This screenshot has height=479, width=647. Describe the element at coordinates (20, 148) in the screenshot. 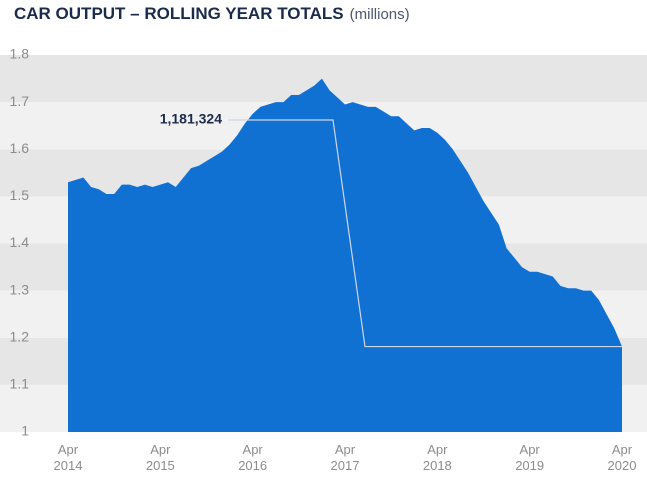

I see `y-tick-label: 1.6` at that location.